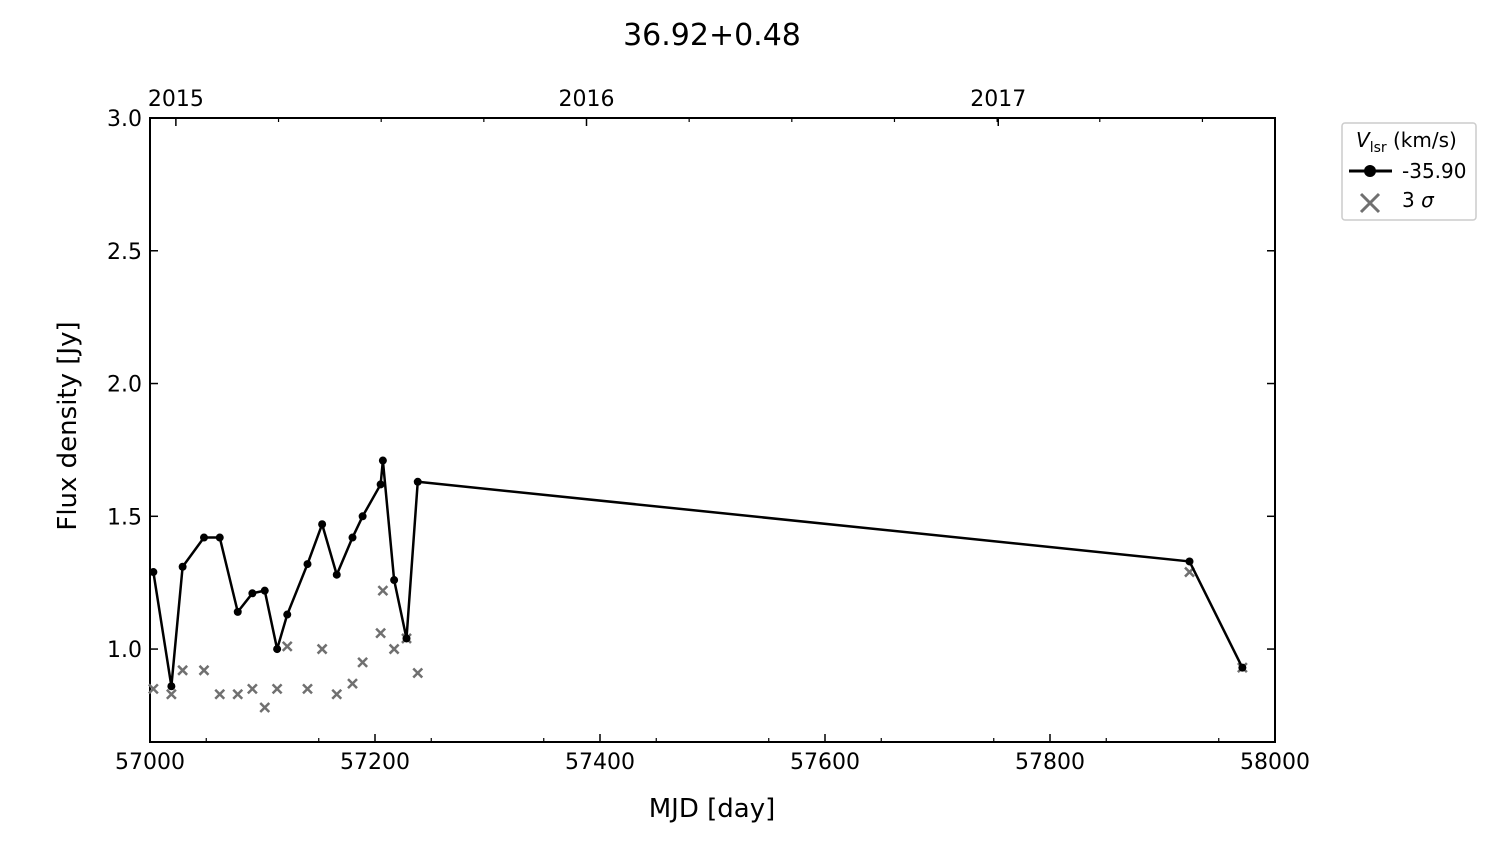 The width and height of the screenshot is (1500, 844). I want to click on legend-series-marker, so click(1370, 171).